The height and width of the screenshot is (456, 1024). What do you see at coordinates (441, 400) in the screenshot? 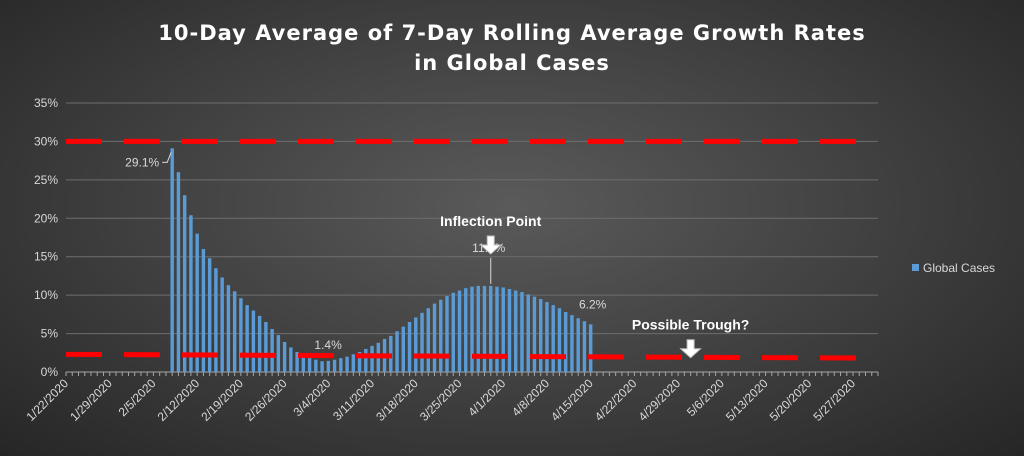
I see `x-tick-label: 3/25/2020` at bounding box center [441, 400].